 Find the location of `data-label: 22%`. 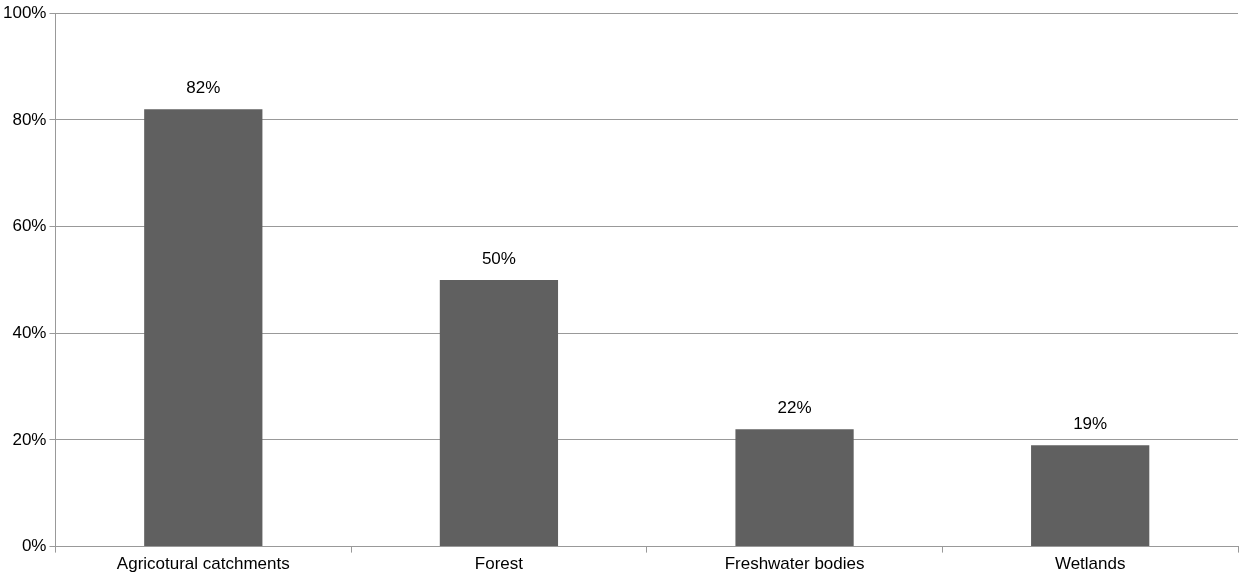

data-label: 22% is located at coordinates (794, 408).